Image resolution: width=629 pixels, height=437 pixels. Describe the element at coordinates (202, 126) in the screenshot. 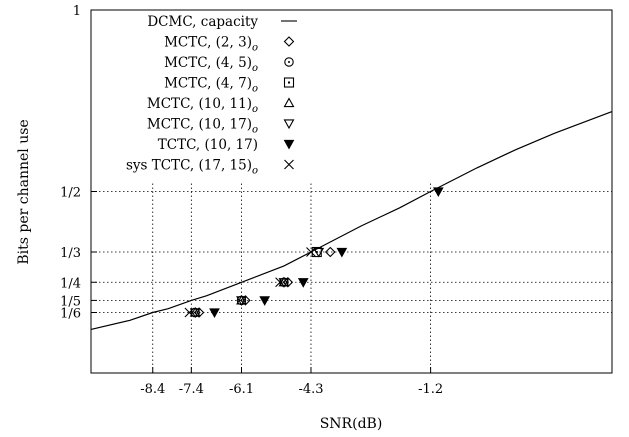

I see `legend-label: MCTC, (10, 17)o` at that location.